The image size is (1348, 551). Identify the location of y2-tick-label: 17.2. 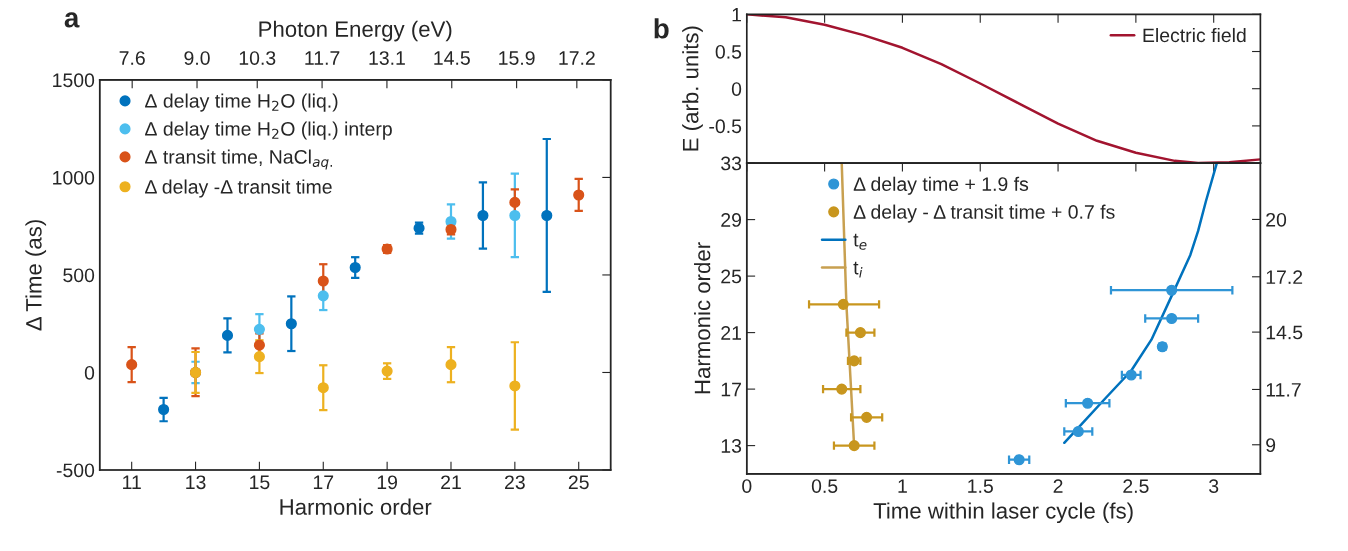
(1284, 277).